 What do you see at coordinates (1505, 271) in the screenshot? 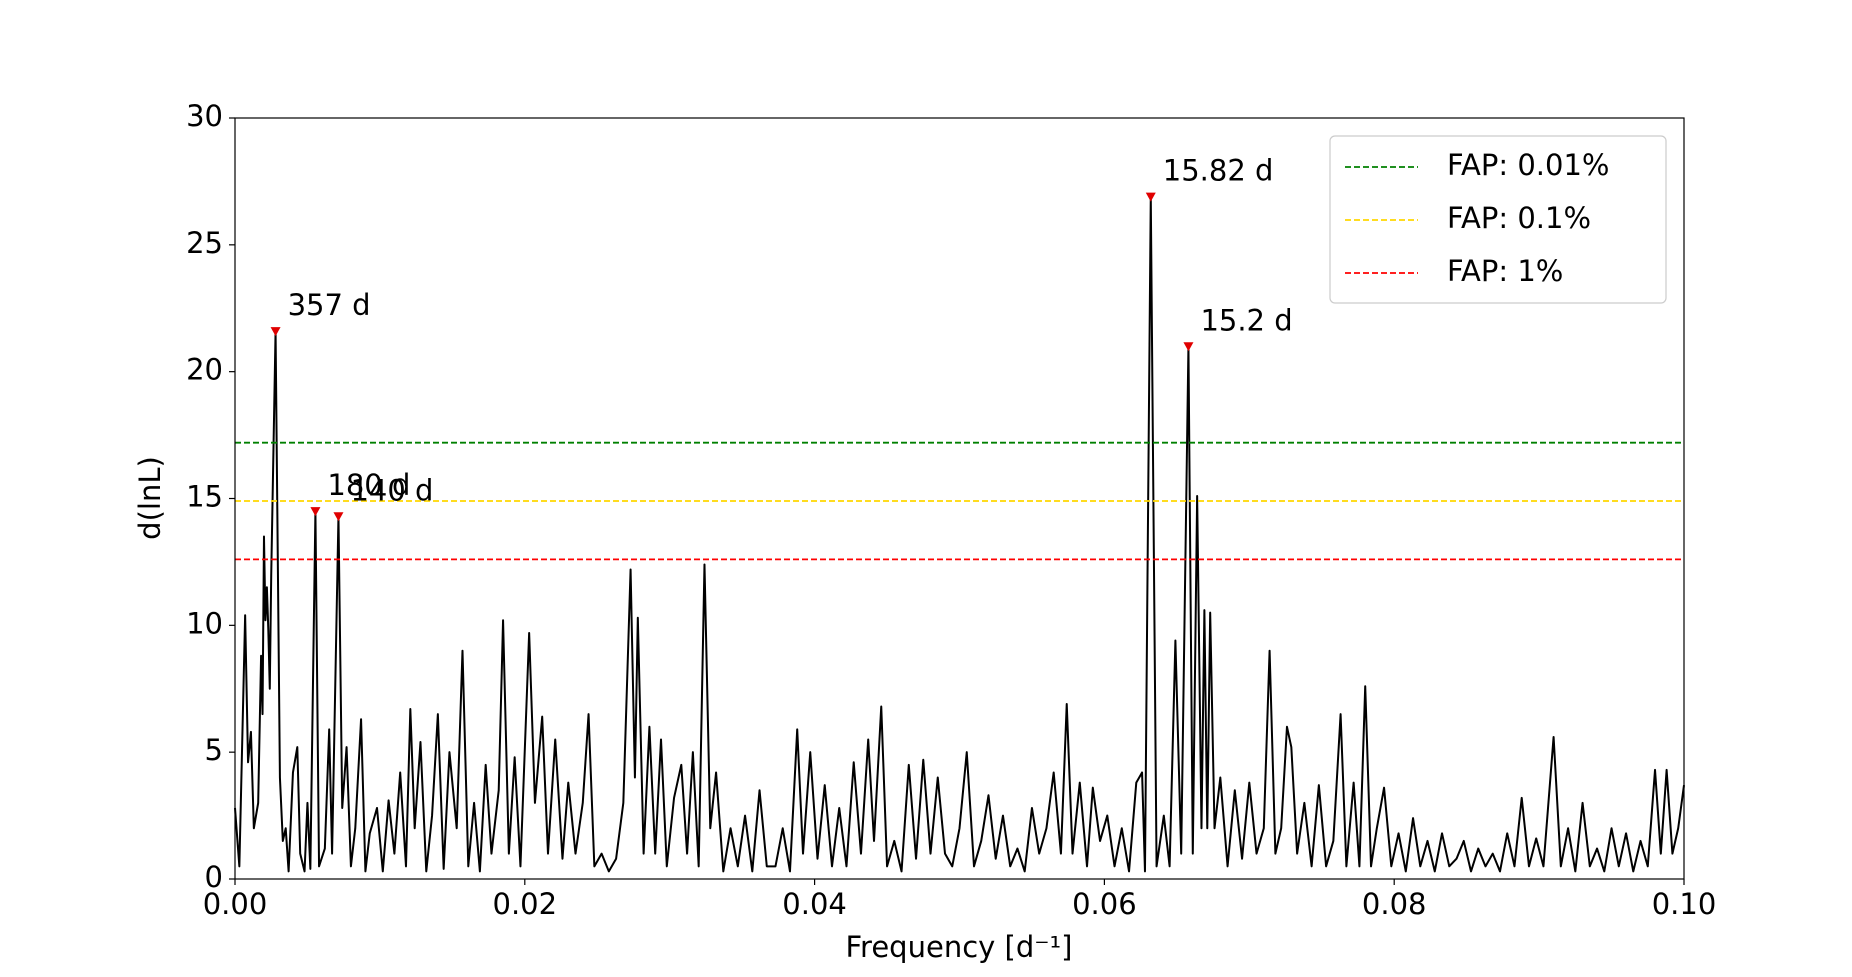
I see `legend-label: FAP: 1%` at bounding box center [1505, 271].